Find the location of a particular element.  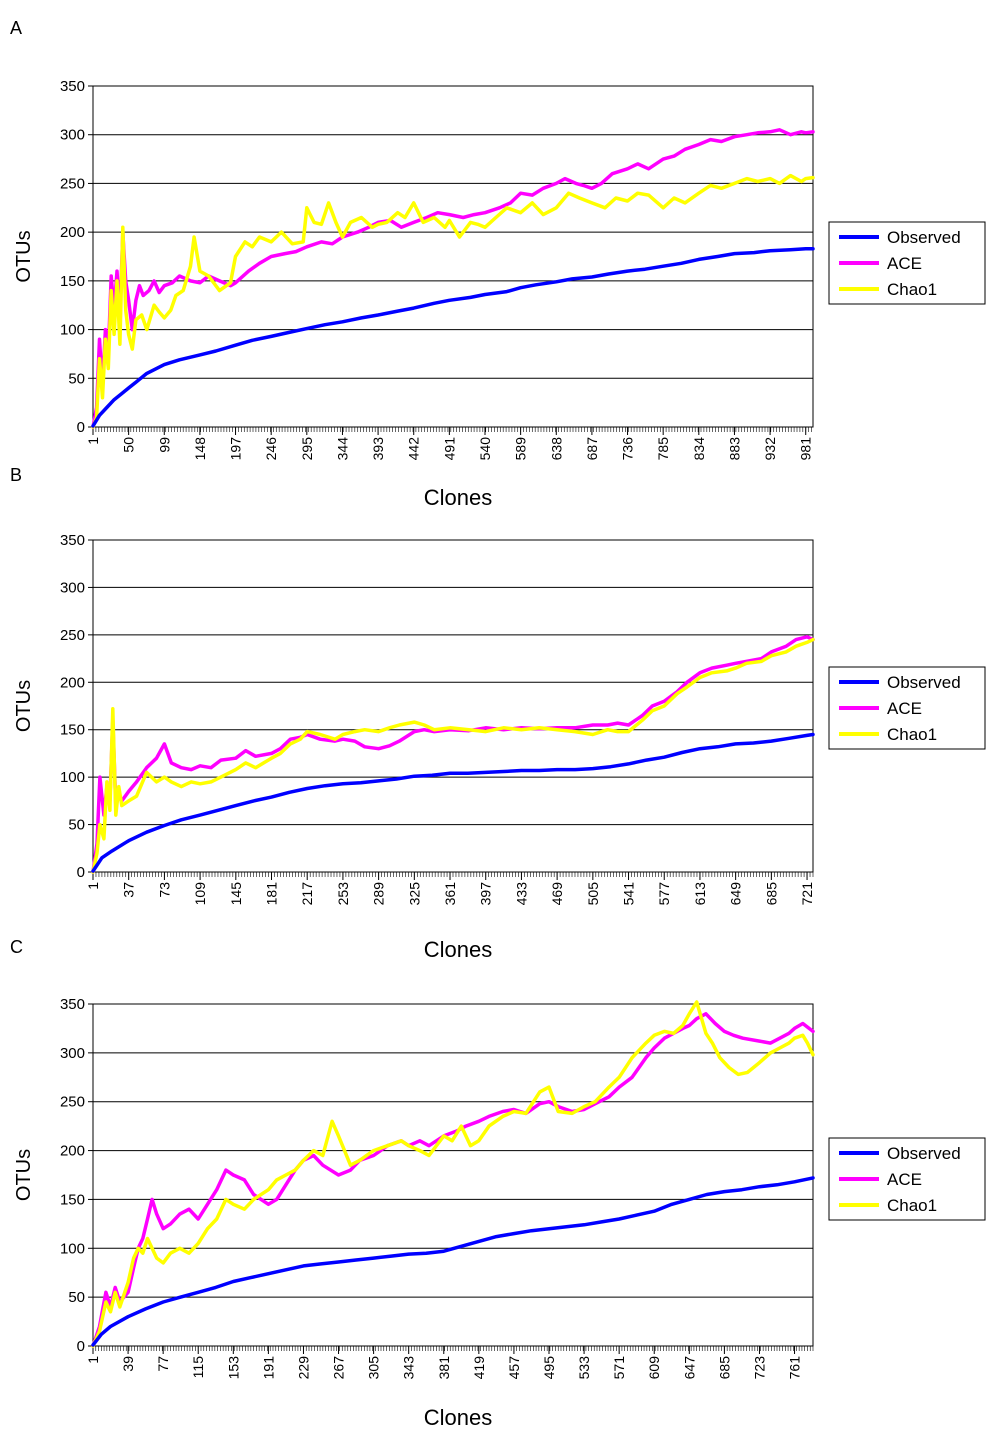

x-tick-label: 191 is located at coordinates (268, 1368).